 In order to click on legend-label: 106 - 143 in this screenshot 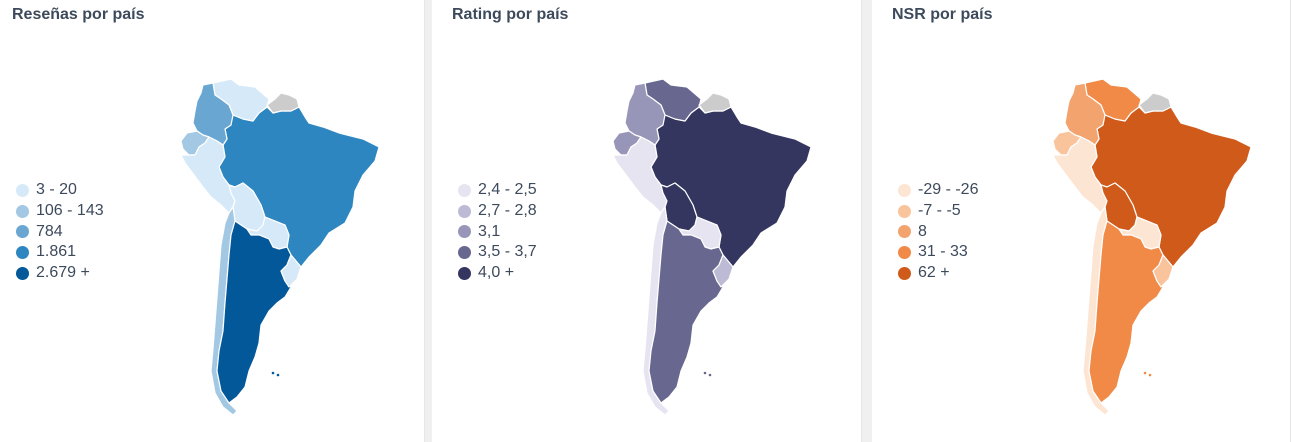, I will do `click(70, 211)`.